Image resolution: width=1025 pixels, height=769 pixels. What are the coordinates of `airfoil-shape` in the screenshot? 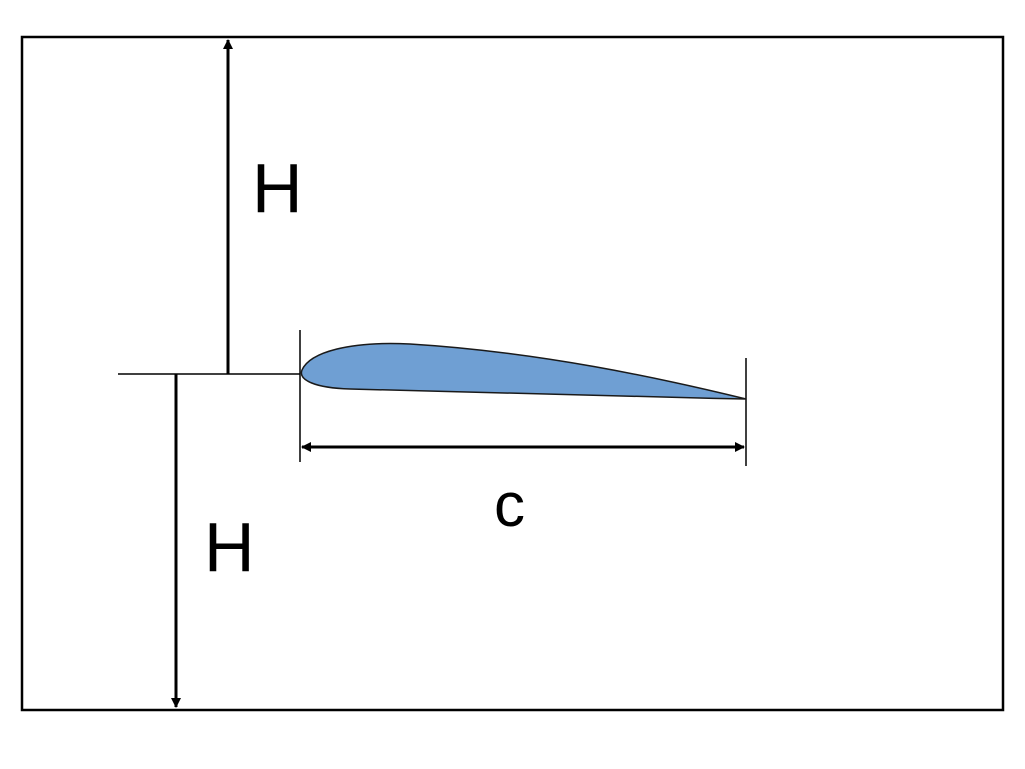 It's located at (523, 371).